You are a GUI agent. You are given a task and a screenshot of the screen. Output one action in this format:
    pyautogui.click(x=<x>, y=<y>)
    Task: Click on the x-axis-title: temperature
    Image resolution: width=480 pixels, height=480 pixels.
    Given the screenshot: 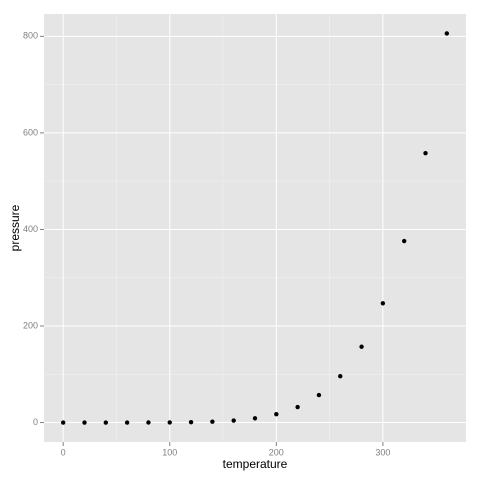 What is the action you would take?
    pyautogui.click(x=255, y=464)
    